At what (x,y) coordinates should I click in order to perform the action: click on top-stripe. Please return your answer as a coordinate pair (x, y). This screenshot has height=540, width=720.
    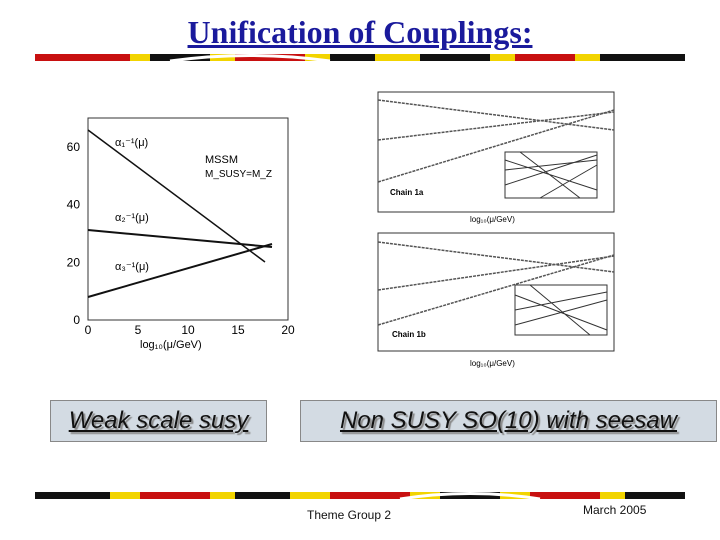
    Looking at the image, I should click on (360, 58).